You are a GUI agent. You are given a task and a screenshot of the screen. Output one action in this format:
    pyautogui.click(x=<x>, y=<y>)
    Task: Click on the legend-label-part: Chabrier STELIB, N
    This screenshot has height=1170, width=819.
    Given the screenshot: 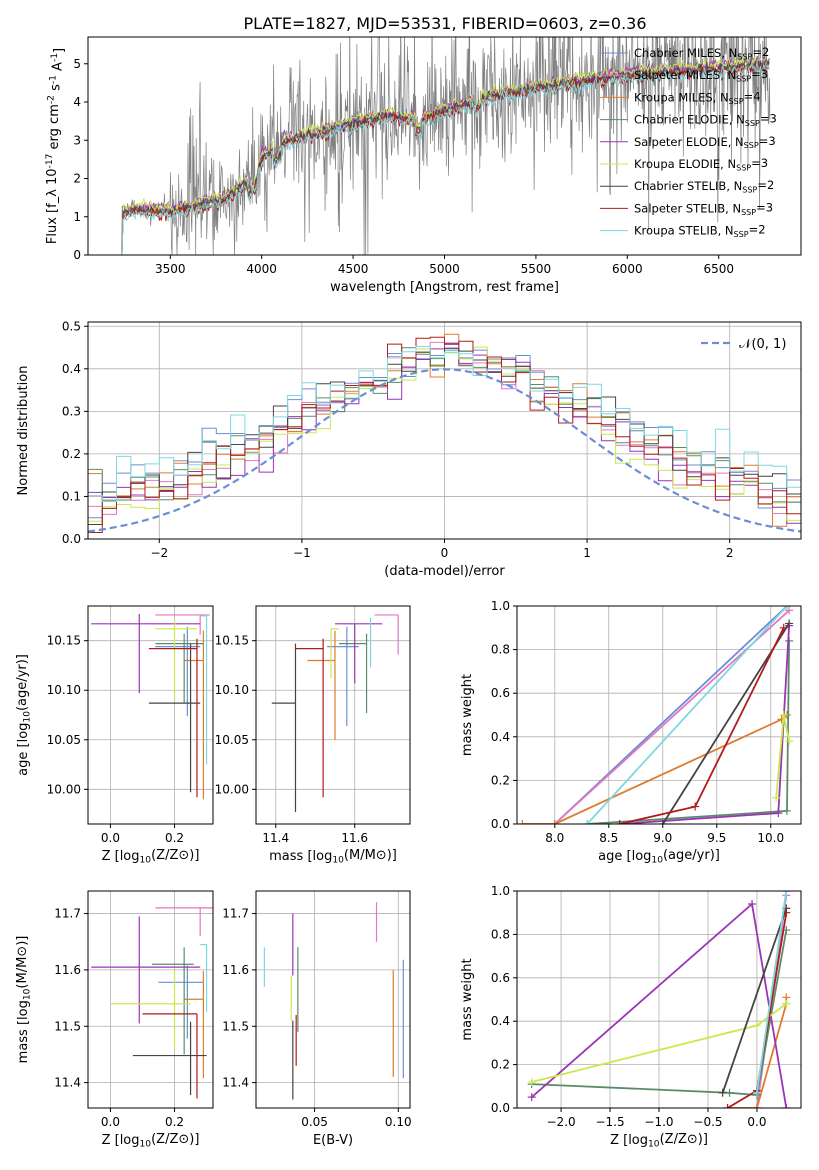 What is the action you would take?
    pyautogui.click(x=688, y=186)
    